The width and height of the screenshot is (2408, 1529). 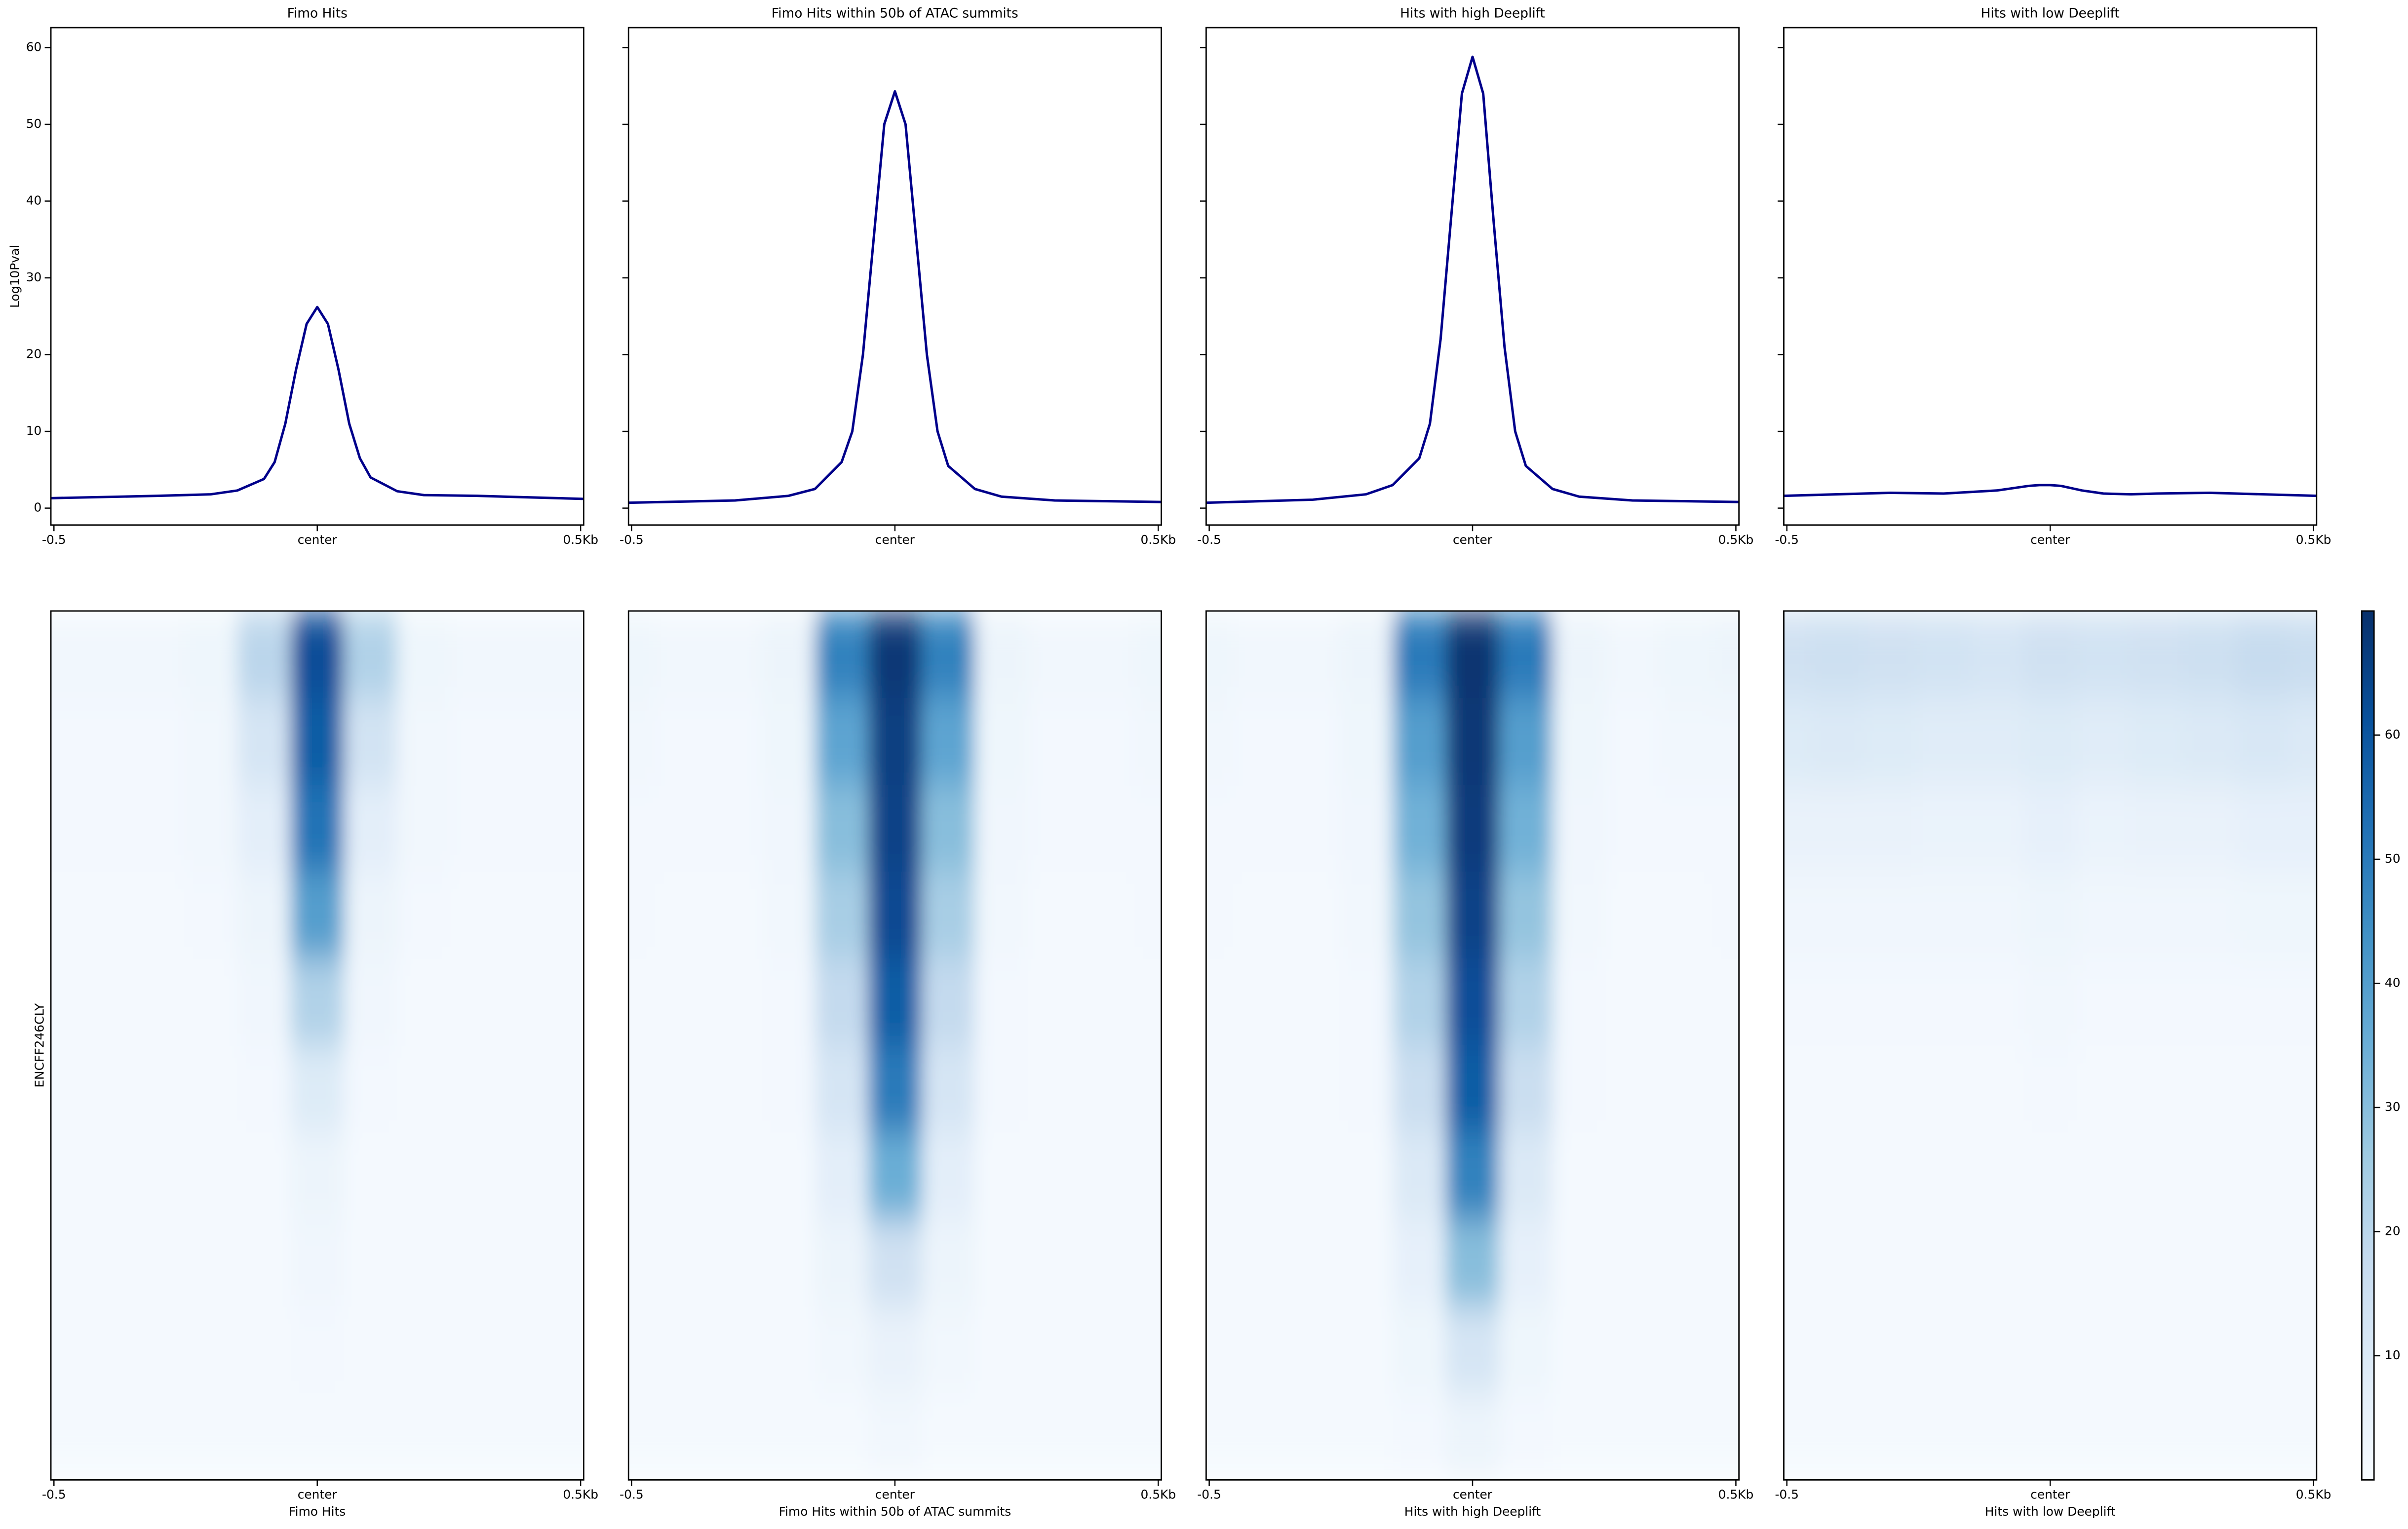 I want to click on y-axis-label: ENCFF246CLY, so click(x=39, y=1045).